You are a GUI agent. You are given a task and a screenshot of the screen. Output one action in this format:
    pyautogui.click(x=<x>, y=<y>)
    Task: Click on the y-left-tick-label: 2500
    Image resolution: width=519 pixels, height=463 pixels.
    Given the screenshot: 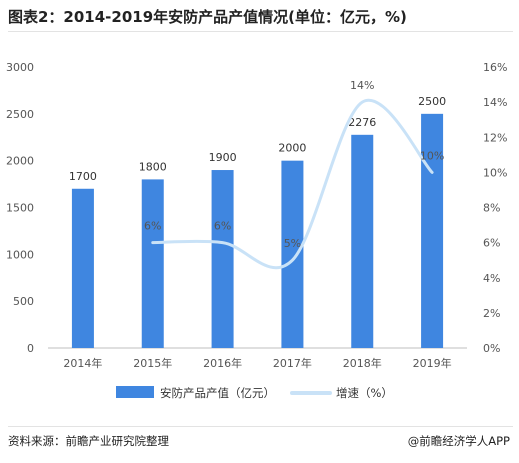 What is the action you would take?
    pyautogui.click(x=20, y=114)
    